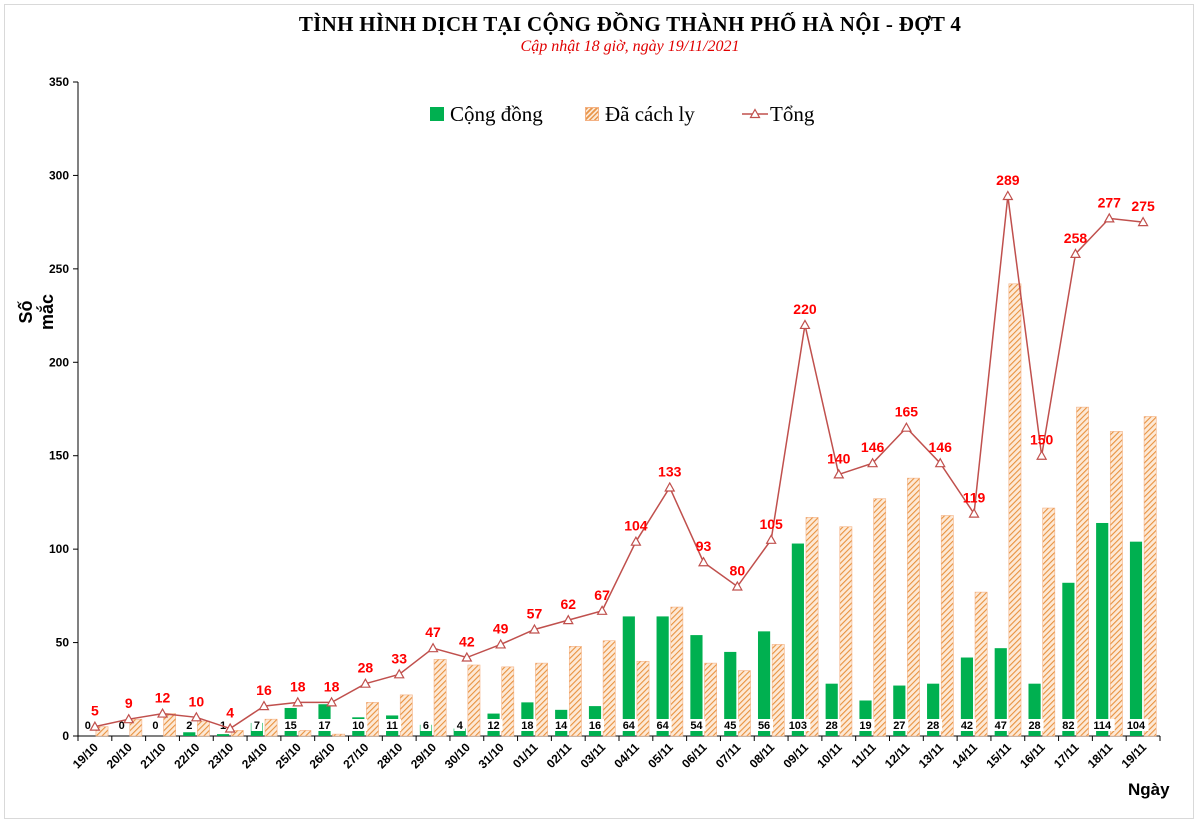 Image resolution: width=1200 pixels, height=825 pixels. Describe the element at coordinates (59, 456) in the screenshot. I see `y-tick-label: 150` at that location.